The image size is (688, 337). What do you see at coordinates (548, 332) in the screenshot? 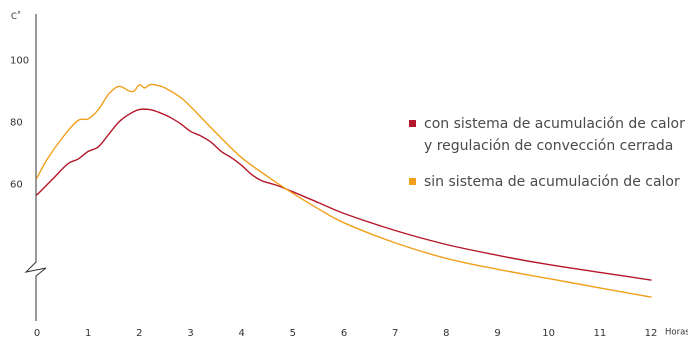
I see `x-tick-label: 10` at bounding box center [548, 332].